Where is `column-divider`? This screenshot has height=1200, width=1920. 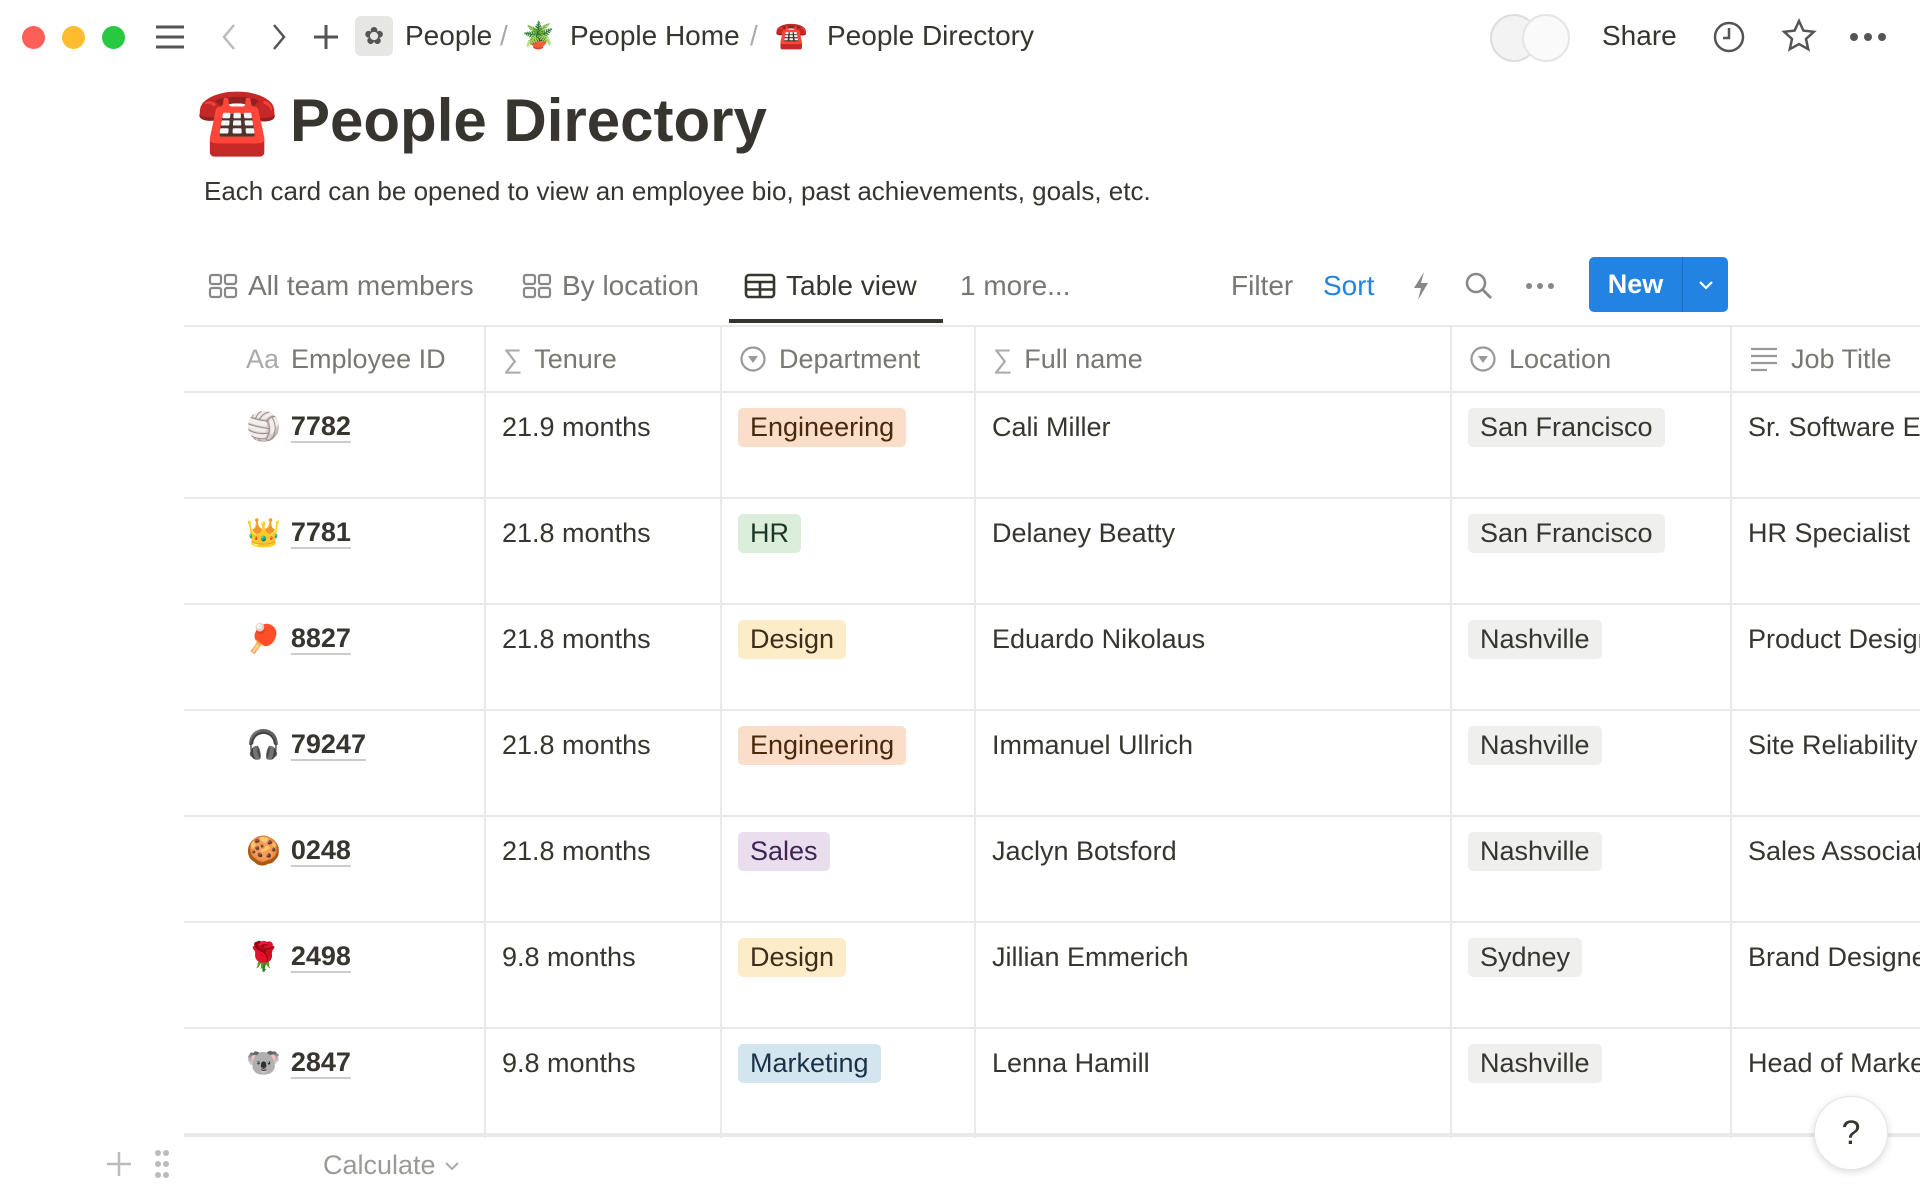 column-divider is located at coordinates (721, 732).